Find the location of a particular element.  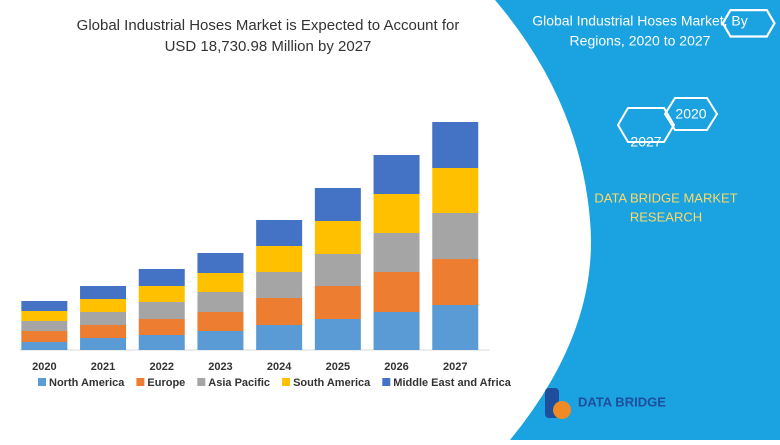

x-tick-label: 2020 is located at coordinates (44, 367).